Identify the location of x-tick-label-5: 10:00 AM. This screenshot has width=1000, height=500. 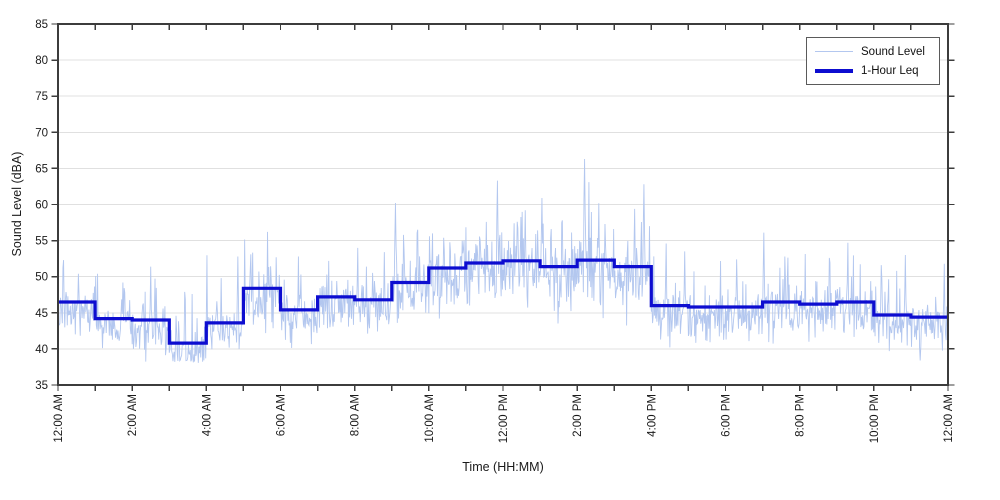
(430, 418).